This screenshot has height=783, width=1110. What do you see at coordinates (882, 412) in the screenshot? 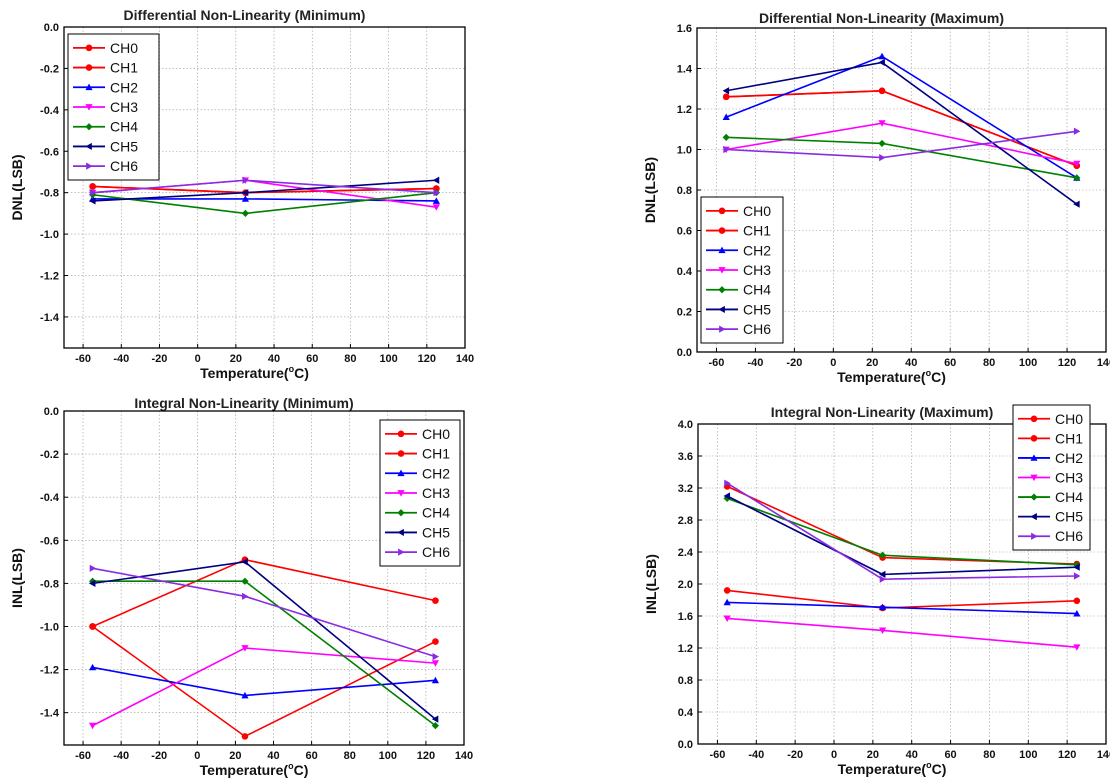
I see `chart-title: Integral Non-Linearity (Maximum)` at bounding box center [882, 412].